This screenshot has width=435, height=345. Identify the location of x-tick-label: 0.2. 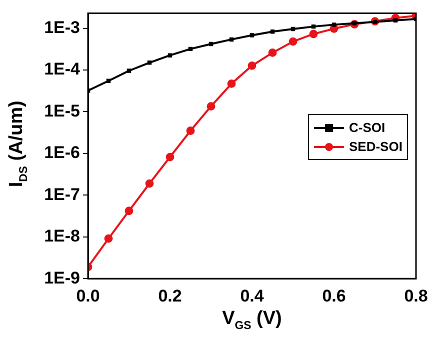
(170, 296).